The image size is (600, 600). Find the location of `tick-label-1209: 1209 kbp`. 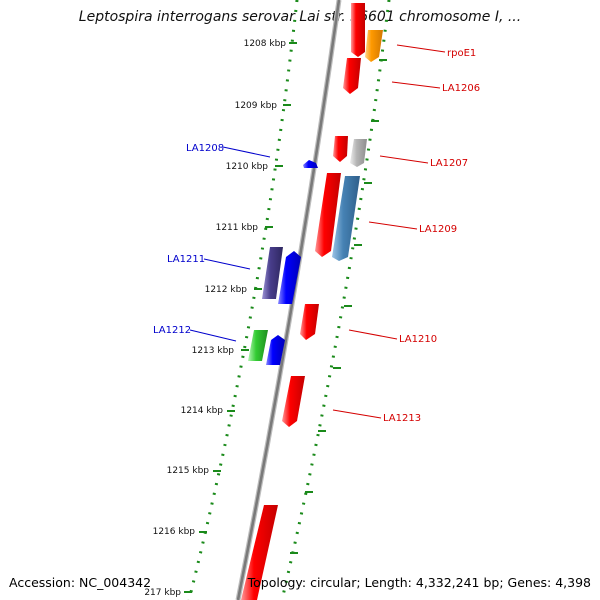

tick-label-1209: 1209 kbp is located at coordinates (256, 106).